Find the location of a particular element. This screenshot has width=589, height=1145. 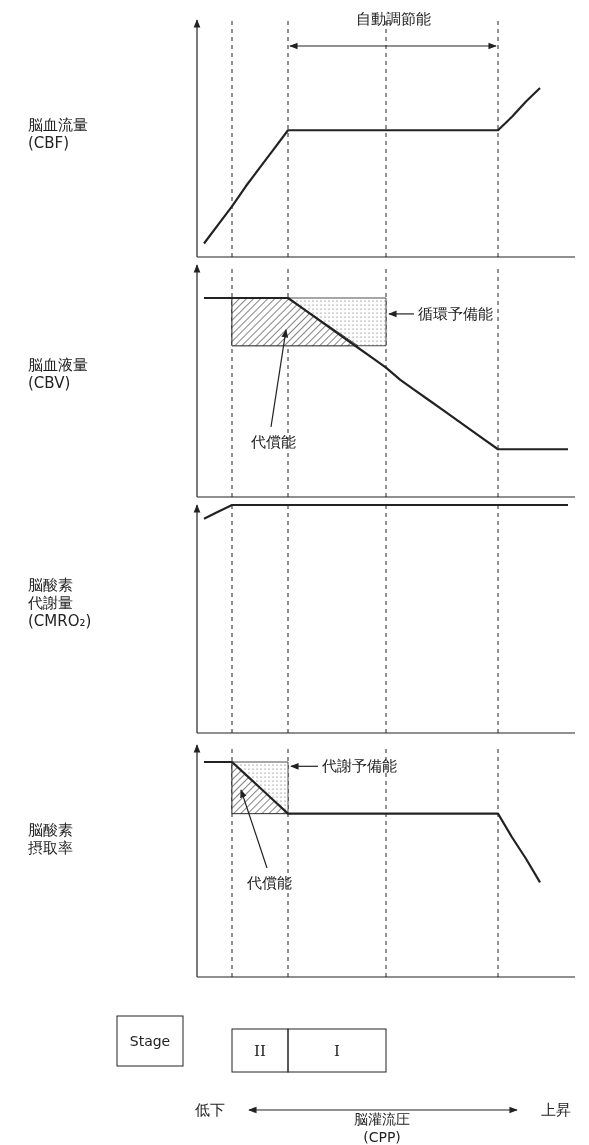

y-axis-title: 脳酸素代謝量 (CMRO₂) is located at coordinates (59, 603).